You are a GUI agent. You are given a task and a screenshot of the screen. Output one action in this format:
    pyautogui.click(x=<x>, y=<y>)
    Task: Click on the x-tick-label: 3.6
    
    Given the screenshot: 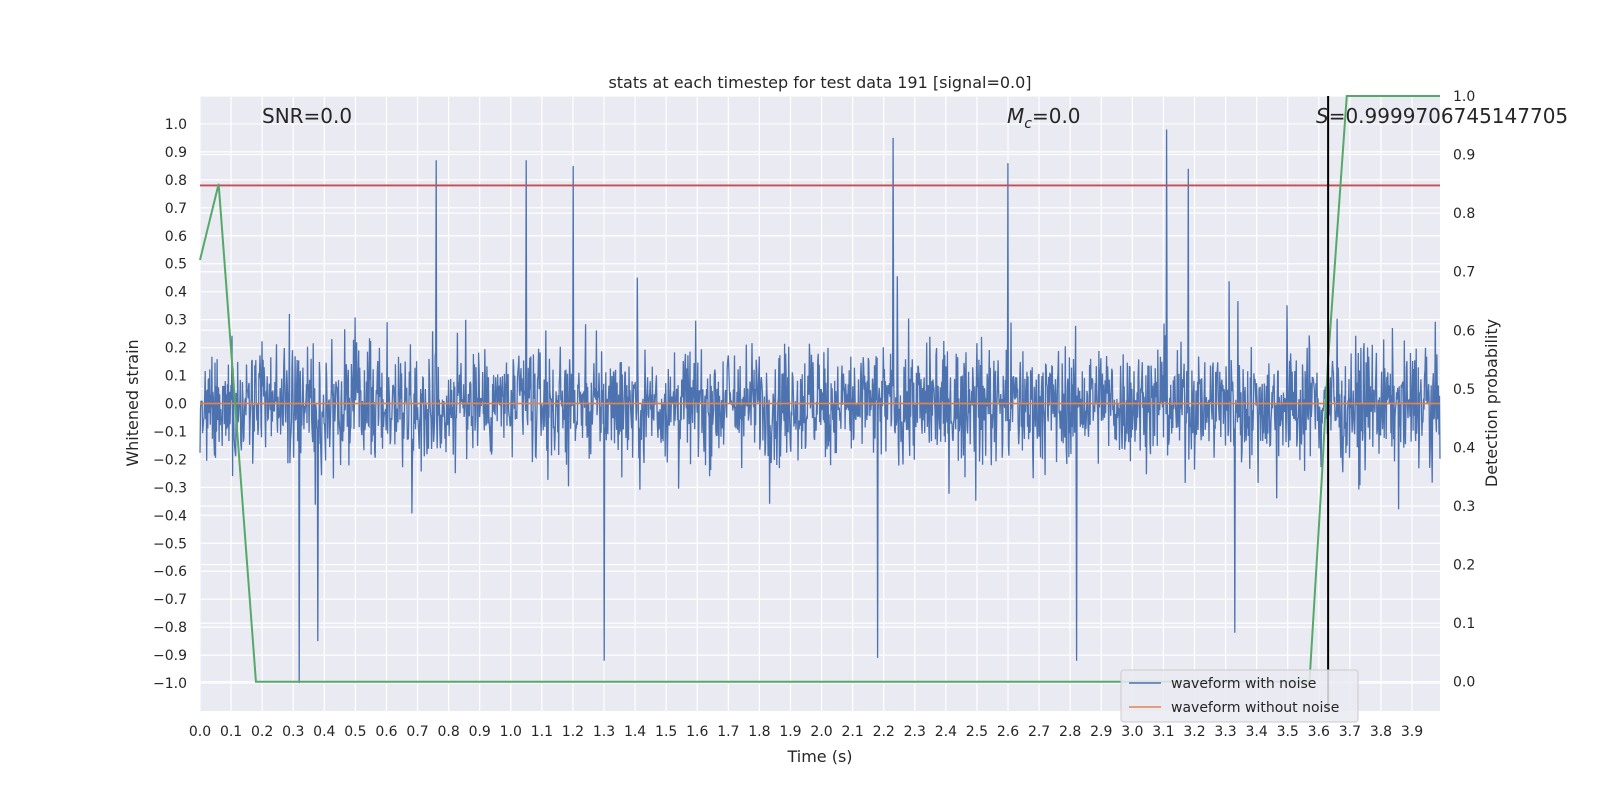 What is the action you would take?
    pyautogui.click(x=1319, y=732)
    